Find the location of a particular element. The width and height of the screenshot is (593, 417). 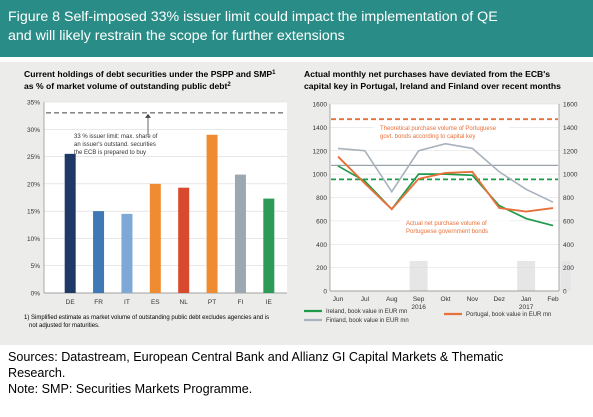

line-y-tick-label-right: 200 is located at coordinates (568, 268).